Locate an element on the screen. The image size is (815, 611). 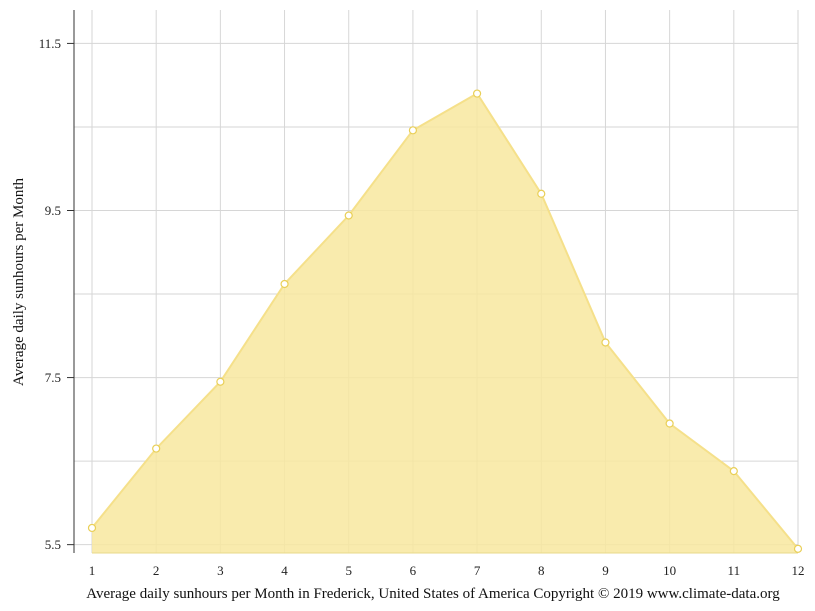
y-tick-label: 5.5 is located at coordinates (53, 544).